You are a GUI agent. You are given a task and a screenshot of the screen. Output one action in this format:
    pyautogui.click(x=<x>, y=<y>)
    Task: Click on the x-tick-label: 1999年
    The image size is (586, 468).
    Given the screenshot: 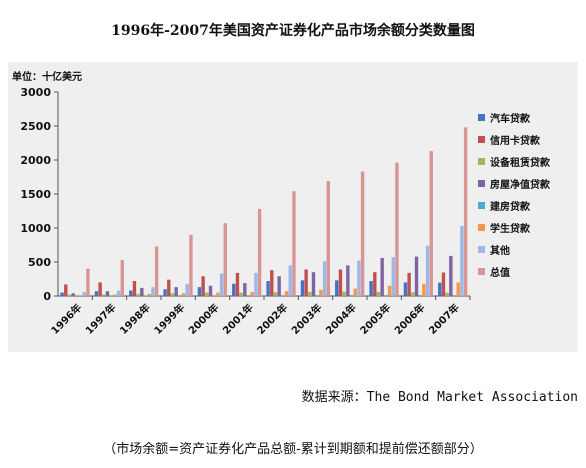 What is the action you would take?
    pyautogui.click(x=169, y=319)
    